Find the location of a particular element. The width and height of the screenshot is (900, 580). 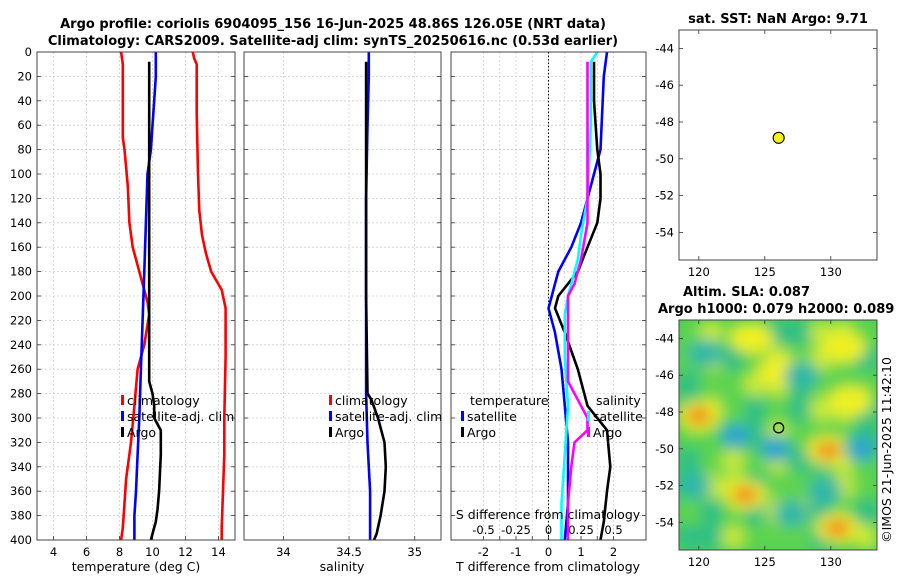

sst_map-ytick-label: -44 is located at coordinates (664, 48).